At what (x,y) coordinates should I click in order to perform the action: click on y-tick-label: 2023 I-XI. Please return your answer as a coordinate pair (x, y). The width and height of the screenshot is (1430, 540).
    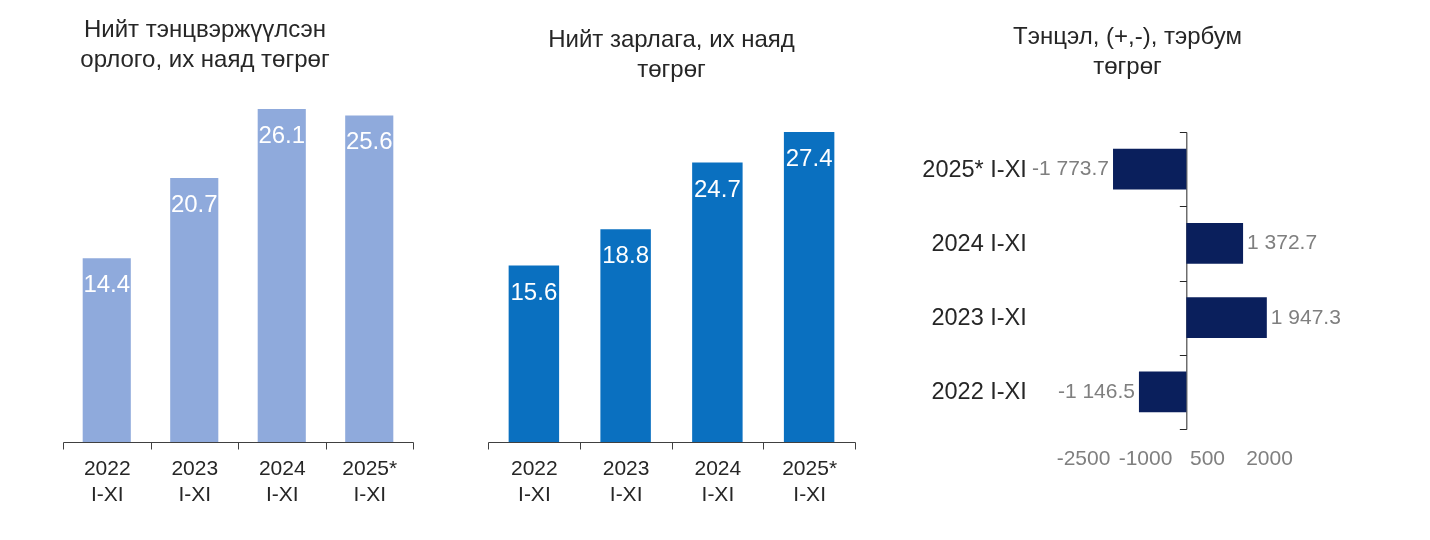
    Looking at the image, I should click on (979, 317).